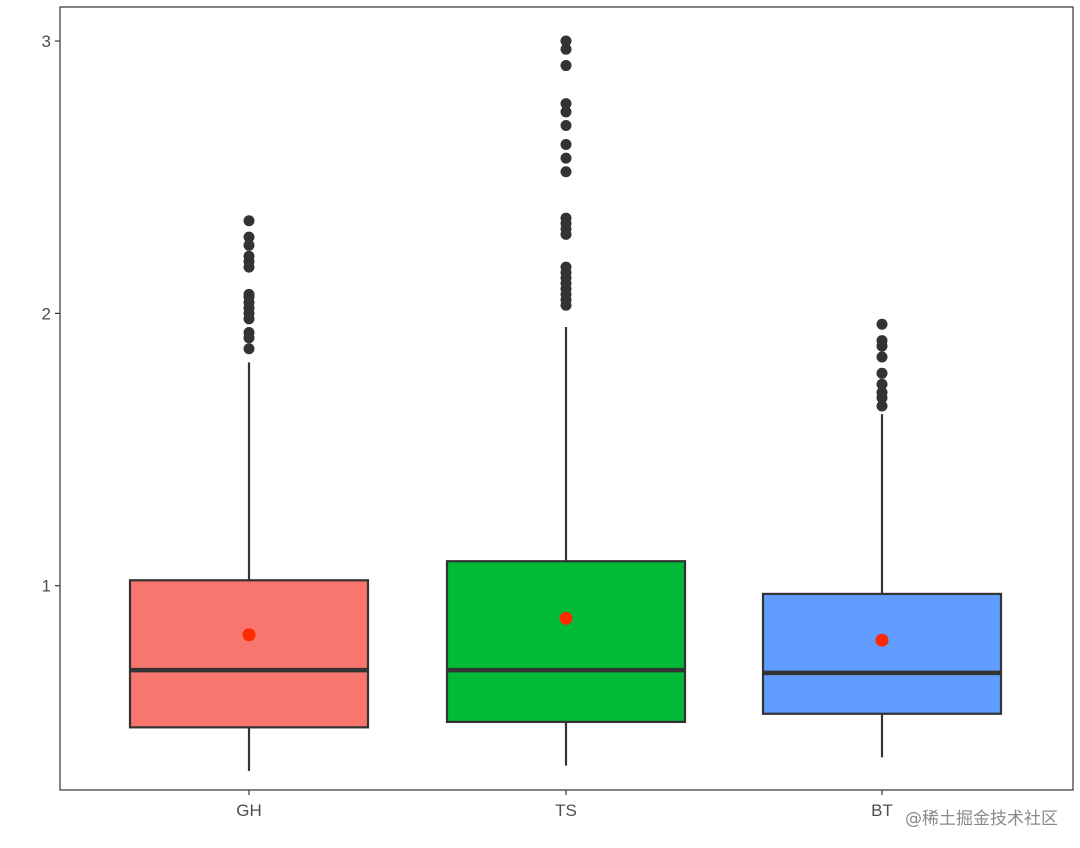 This screenshot has width=1080, height=848. I want to click on x-tick-label: TS, so click(566, 810).